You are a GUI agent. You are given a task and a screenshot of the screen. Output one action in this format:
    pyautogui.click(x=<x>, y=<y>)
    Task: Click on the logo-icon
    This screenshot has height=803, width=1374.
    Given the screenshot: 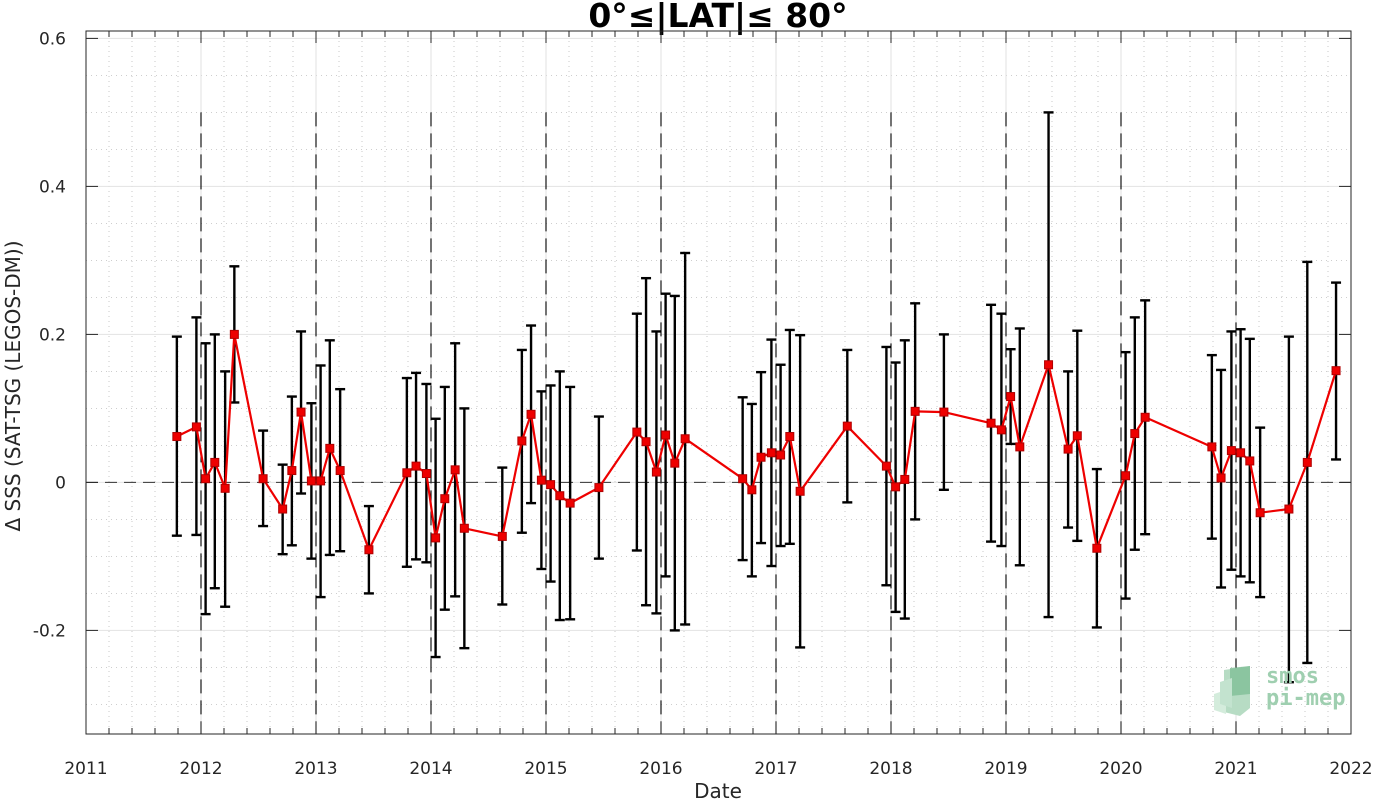 What is the action you would take?
    pyautogui.click(x=1232, y=691)
    